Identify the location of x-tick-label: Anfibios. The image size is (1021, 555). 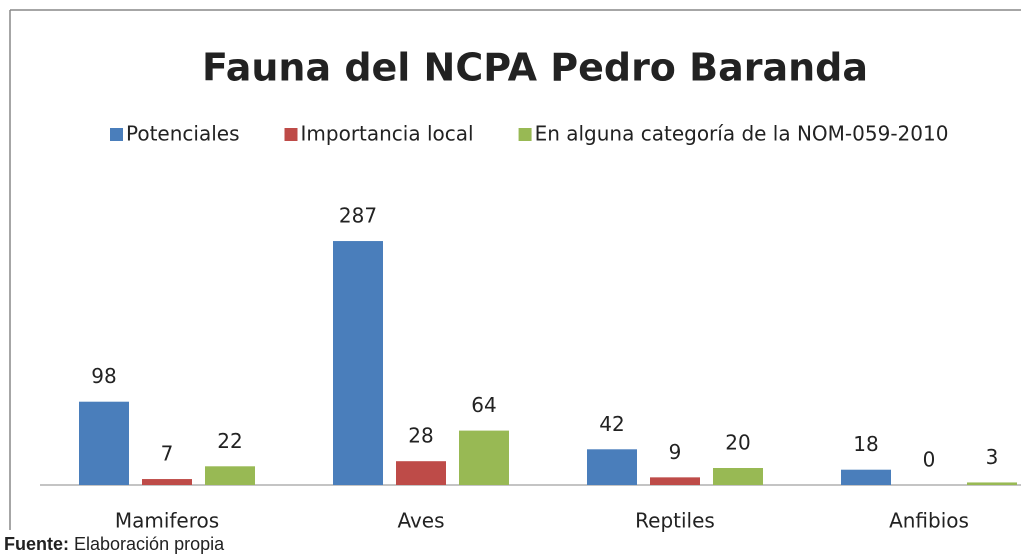
(929, 521).